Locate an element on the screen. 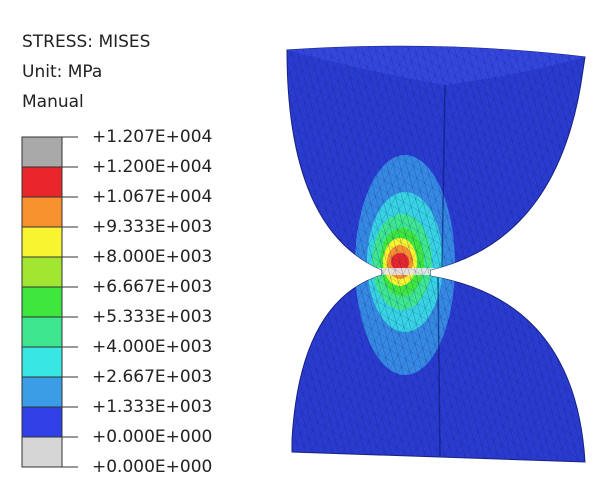 The image size is (612, 488). level-label: +1.067E+004 is located at coordinates (152, 197).